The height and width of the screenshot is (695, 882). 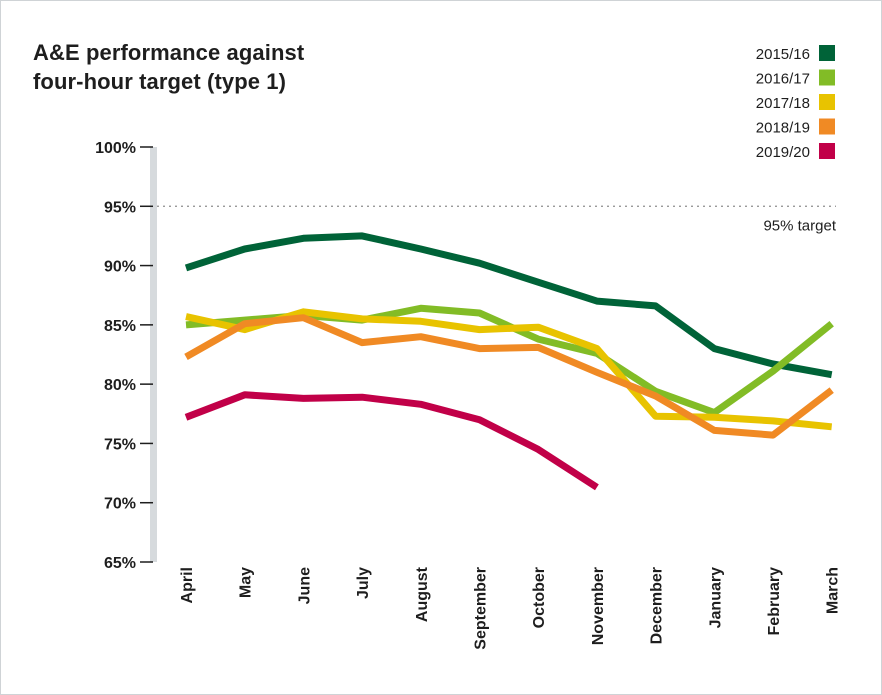 What do you see at coordinates (126, 356) in the screenshot?
I see `y-axis: 100% 95% 90% 85% 80% 75% 70% 65%` at bounding box center [126, 356].